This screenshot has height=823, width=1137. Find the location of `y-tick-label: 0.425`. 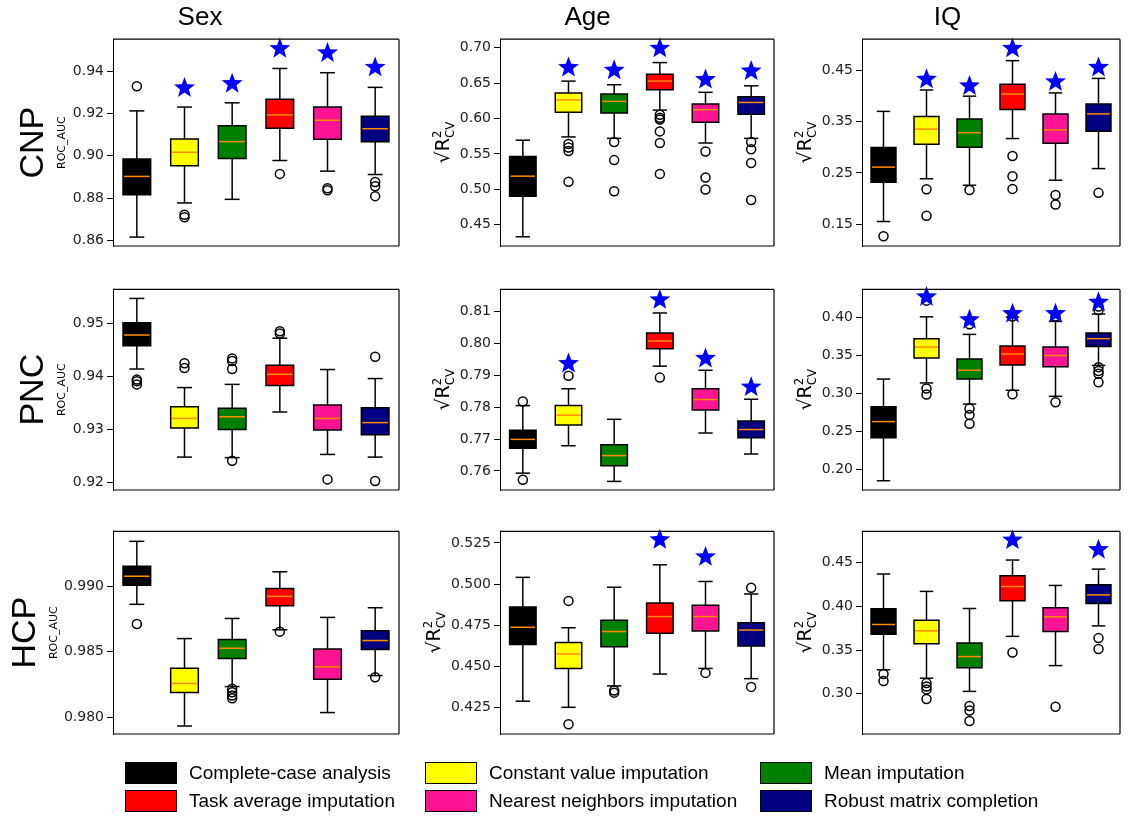

y-tick-label: 0.425 is located at coordinates (470, 706).